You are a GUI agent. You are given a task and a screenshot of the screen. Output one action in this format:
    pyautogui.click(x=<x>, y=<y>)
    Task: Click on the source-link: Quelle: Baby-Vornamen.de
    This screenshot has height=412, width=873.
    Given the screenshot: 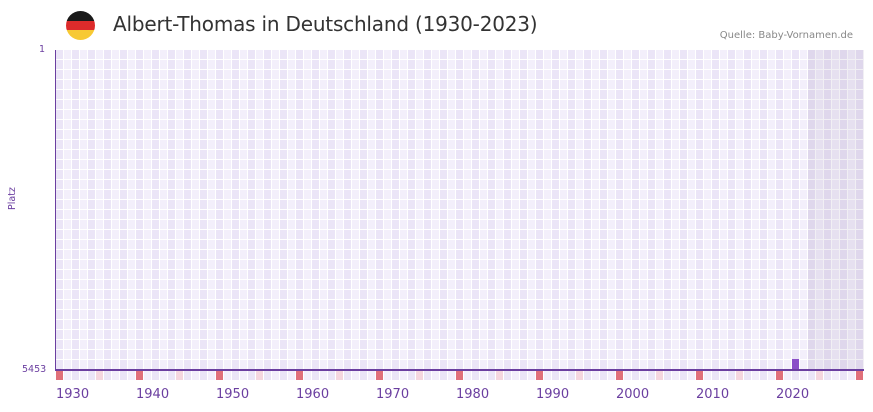 What is the action you would take?
    pyautogui.click(x=786, y=35)
    